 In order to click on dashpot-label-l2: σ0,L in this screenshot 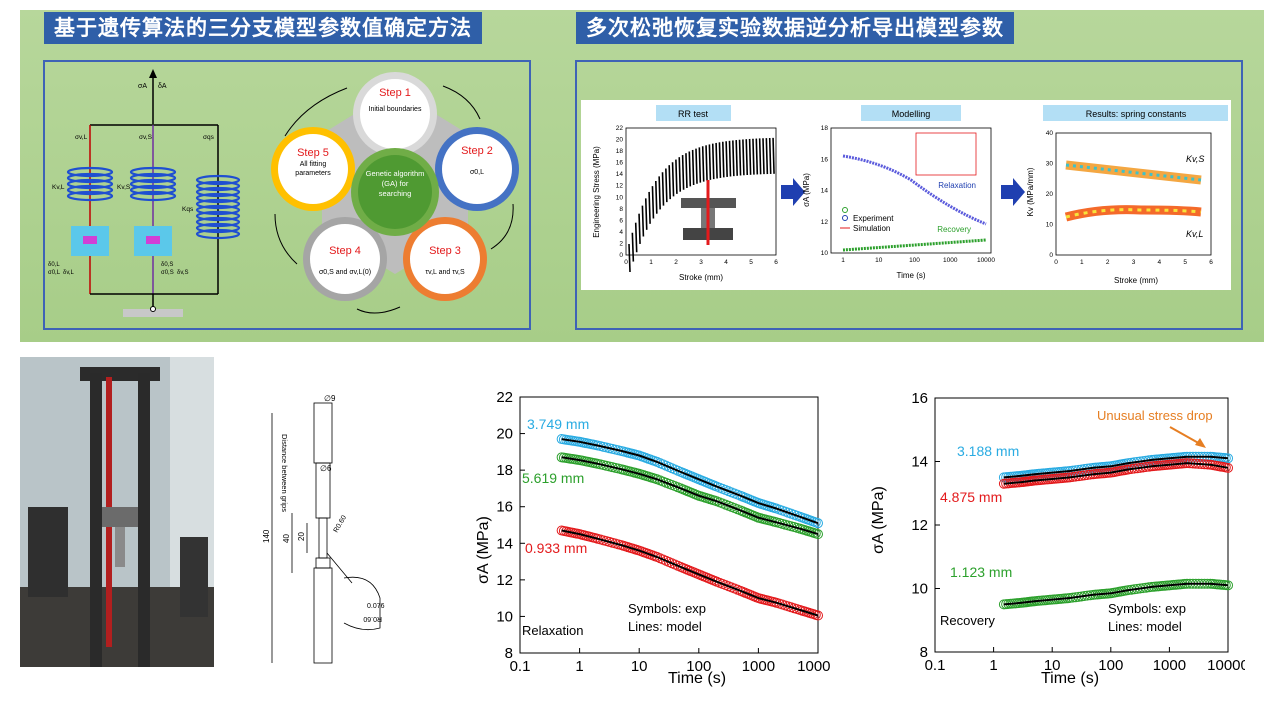, I will do `click(54, 273)`.